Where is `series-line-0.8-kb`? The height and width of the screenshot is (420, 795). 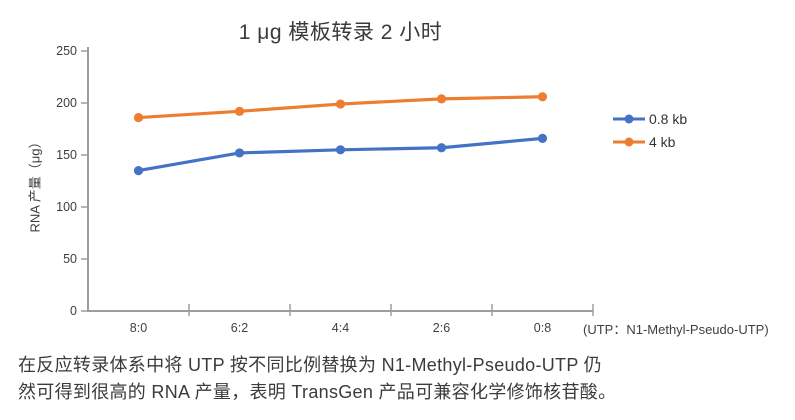
series-line-0.8-kb is located at coordinates (340, 154).